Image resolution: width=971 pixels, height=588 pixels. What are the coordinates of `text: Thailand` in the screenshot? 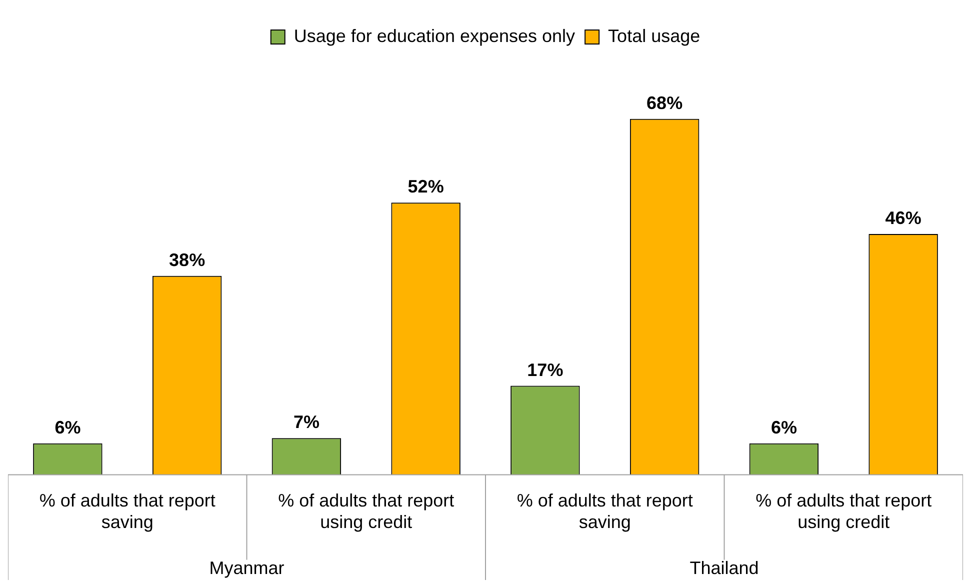 It's located at (724, 568).